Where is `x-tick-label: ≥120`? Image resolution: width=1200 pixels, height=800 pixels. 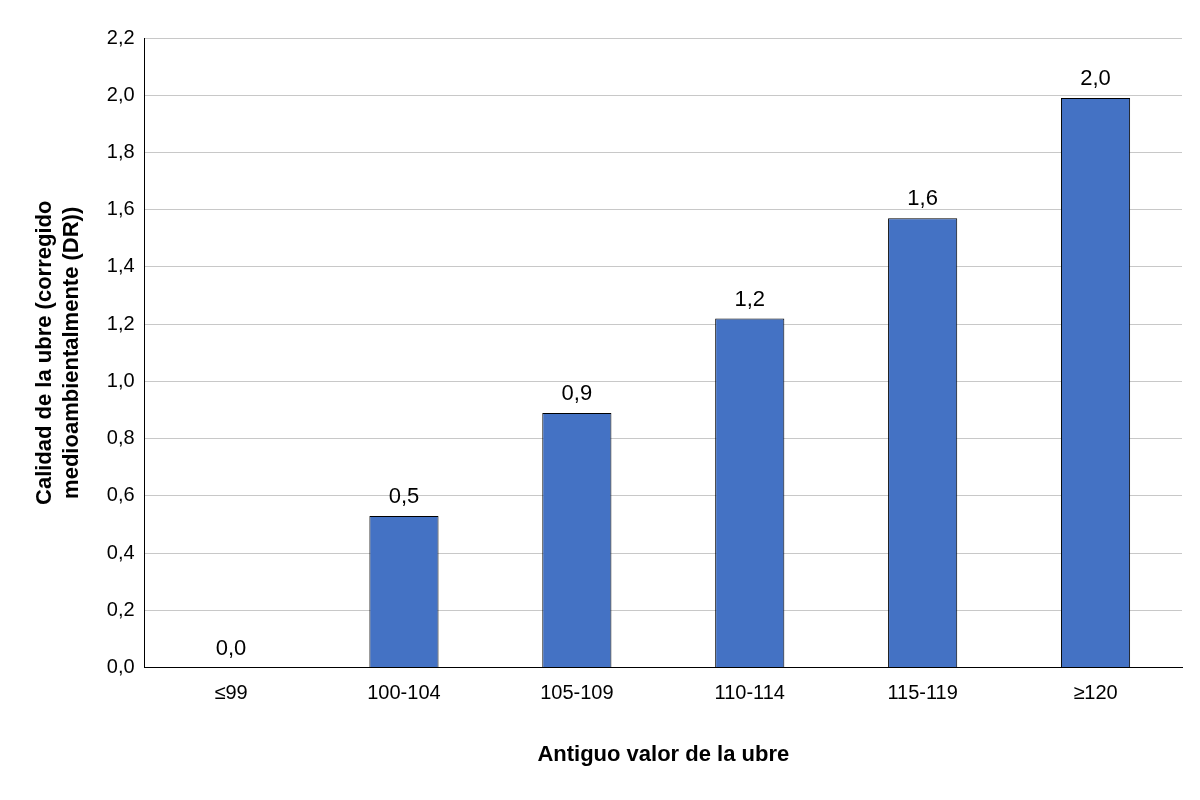 x-tick-label: ≥120 is located at coordinates (1095, 692).